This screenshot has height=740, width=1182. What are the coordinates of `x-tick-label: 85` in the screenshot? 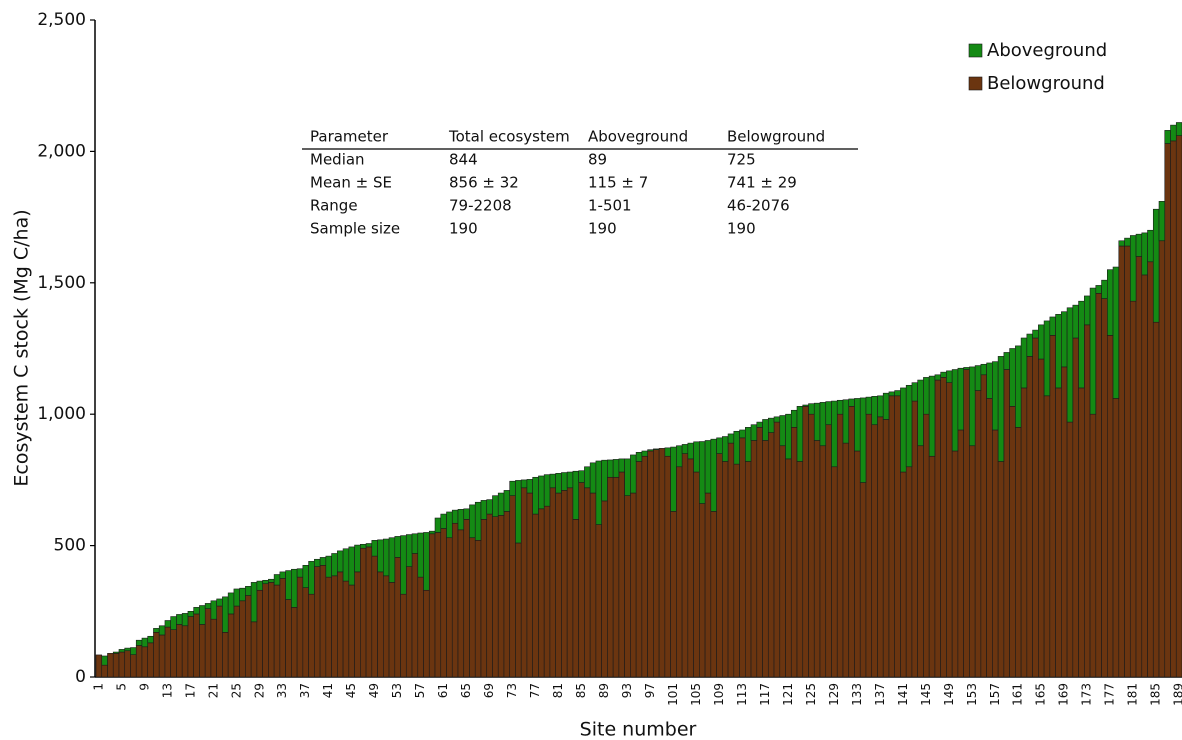 It's located at (581, 690).